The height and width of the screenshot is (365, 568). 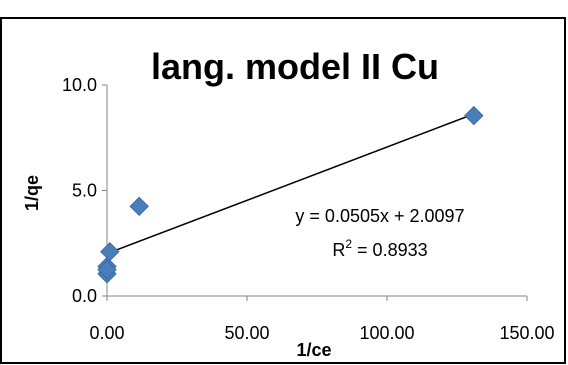 What do you see at coordinates (526, 333) in the screenshot?
I see `x-tick-label: 150.00` at bounding box center [526, 333].